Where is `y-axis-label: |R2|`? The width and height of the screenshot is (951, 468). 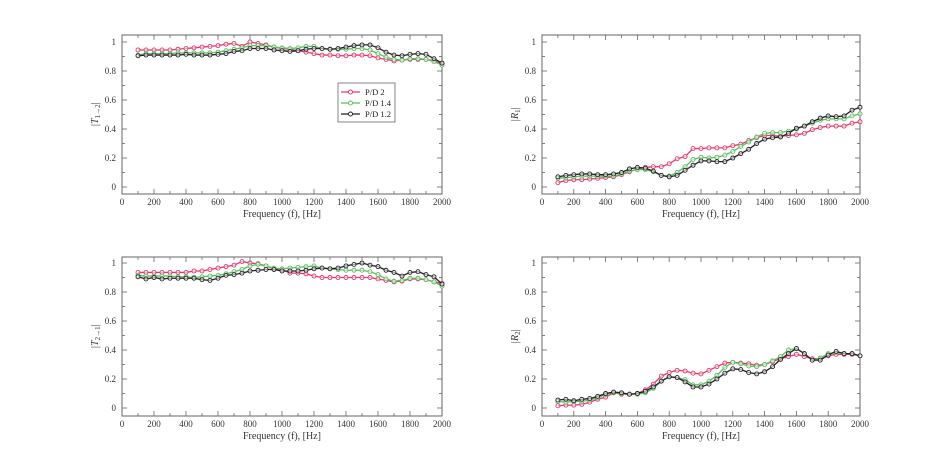 y-axis-label: |R2| is located at coordinates (516, 336).